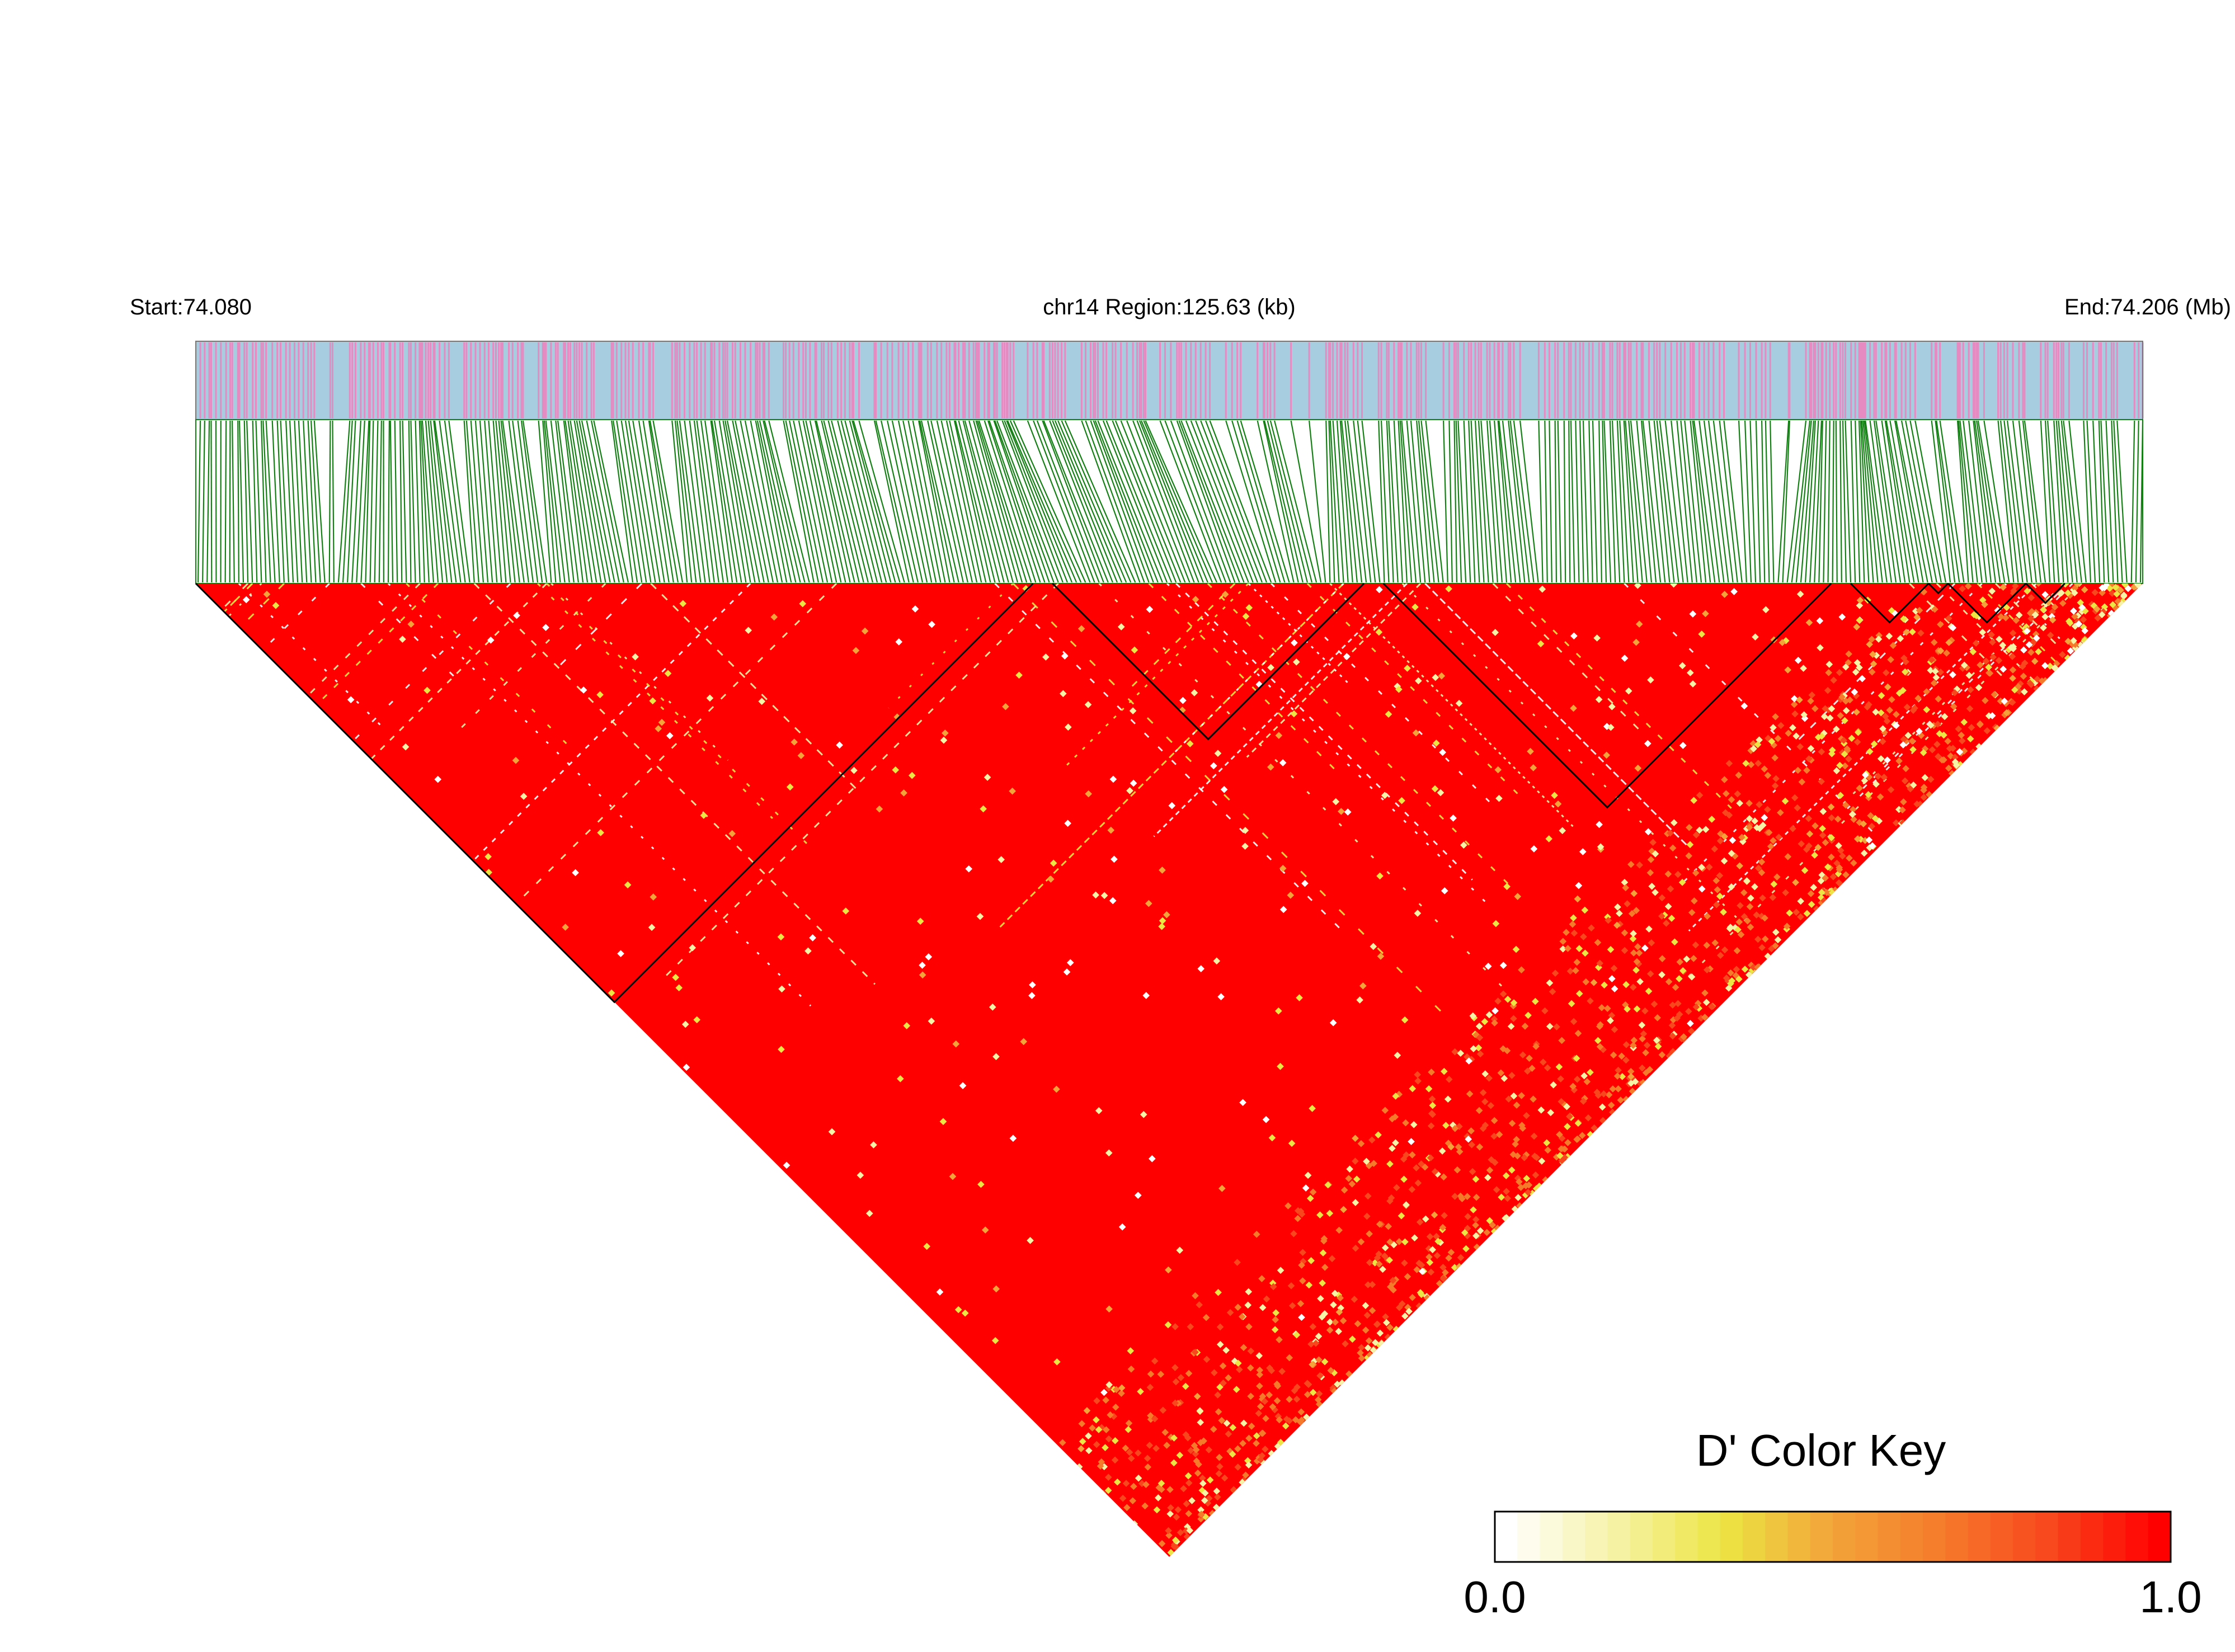  I want to click on color-key-band, so click(1641, 1537).